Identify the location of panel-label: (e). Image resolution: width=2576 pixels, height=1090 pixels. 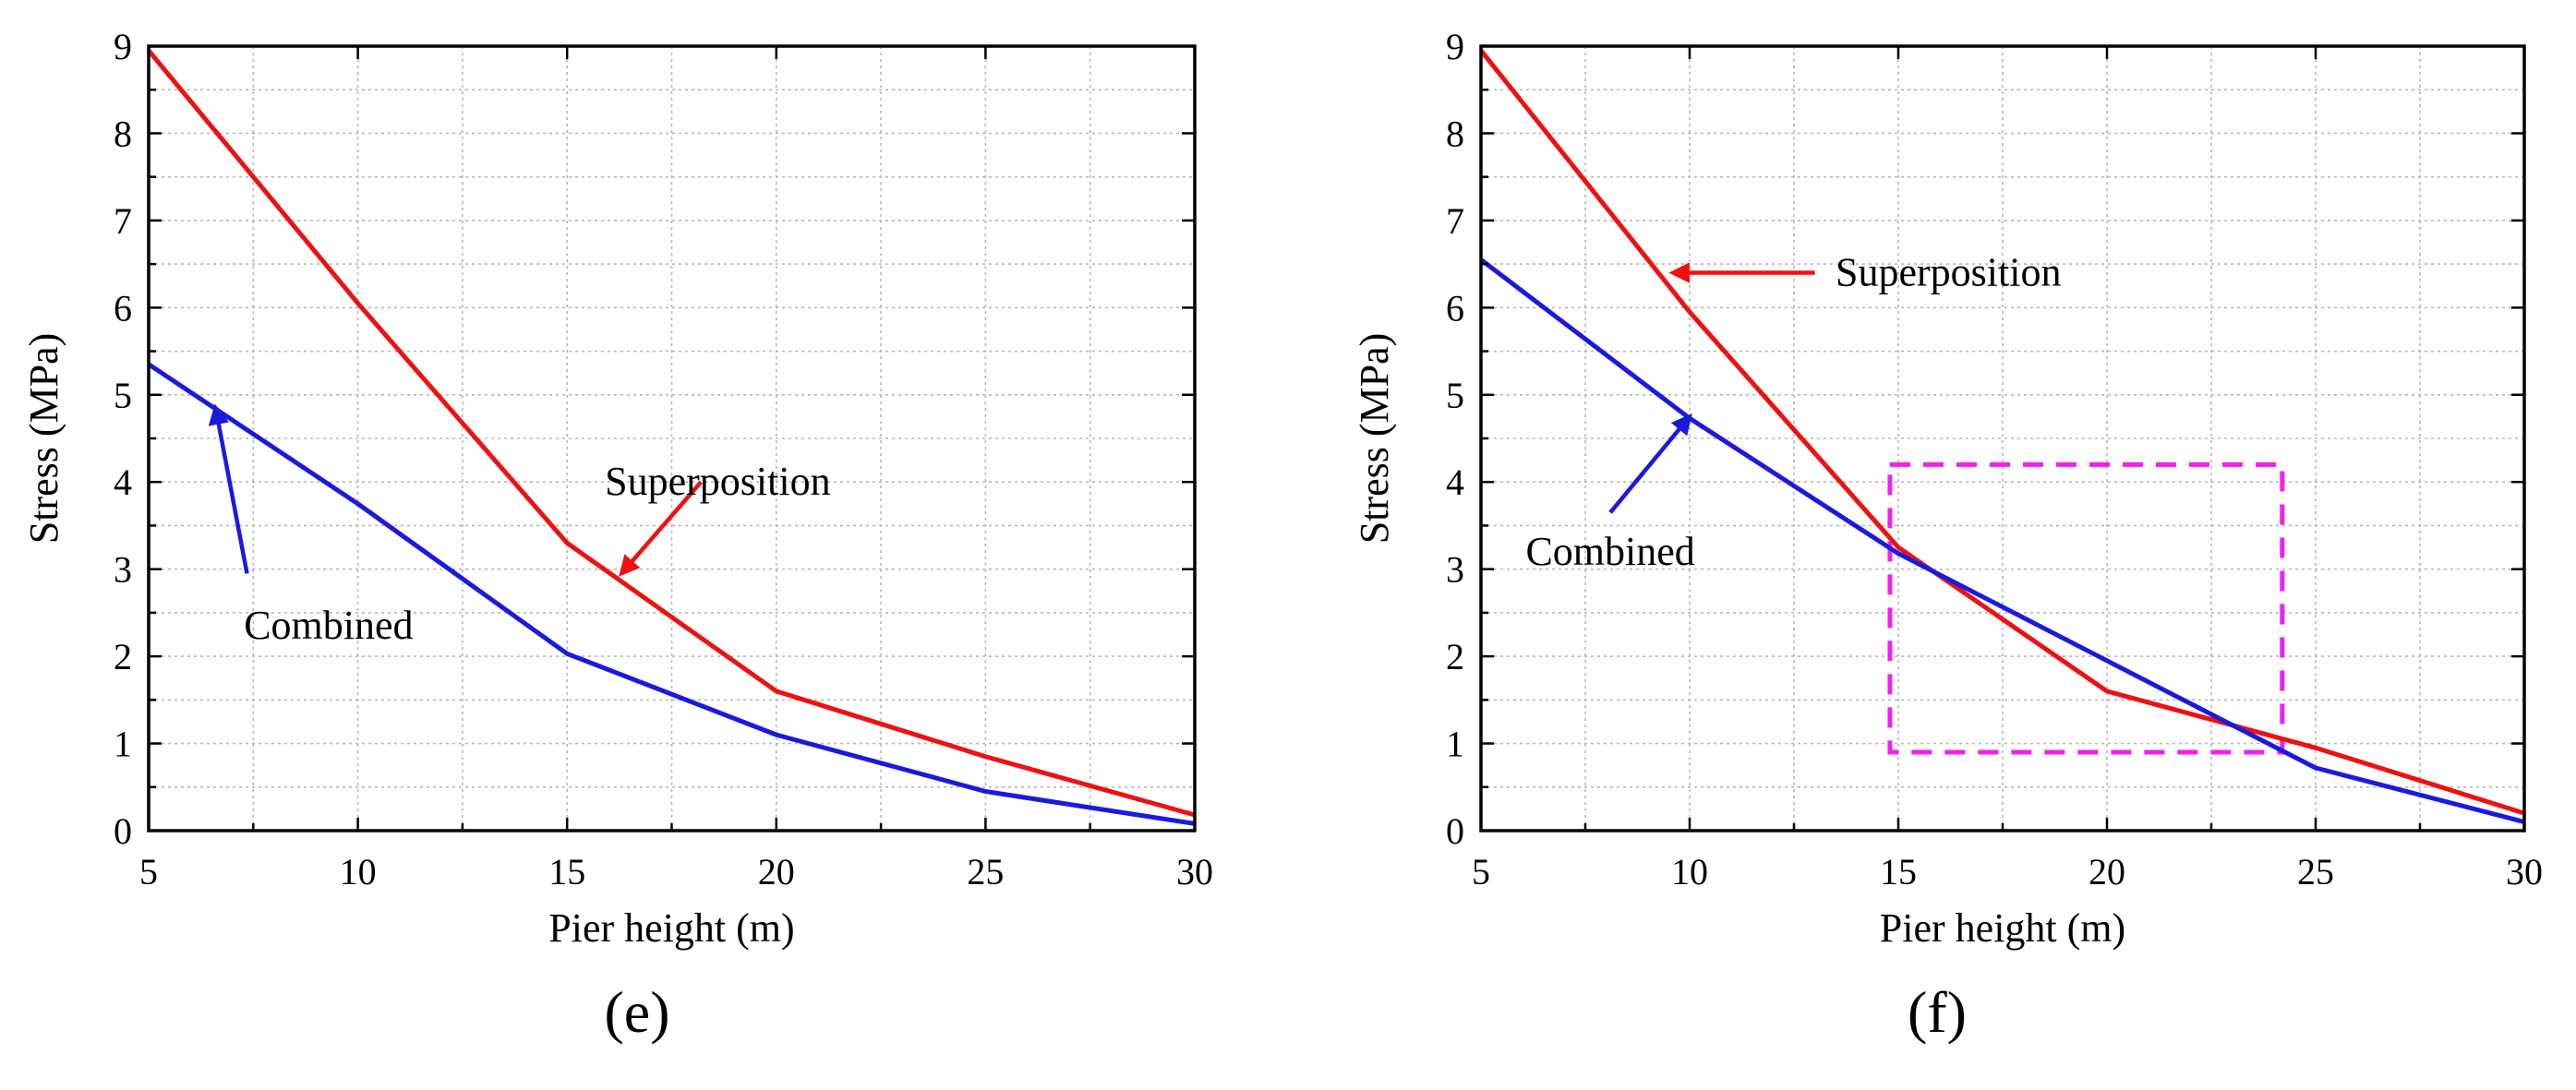
(636, 1012).